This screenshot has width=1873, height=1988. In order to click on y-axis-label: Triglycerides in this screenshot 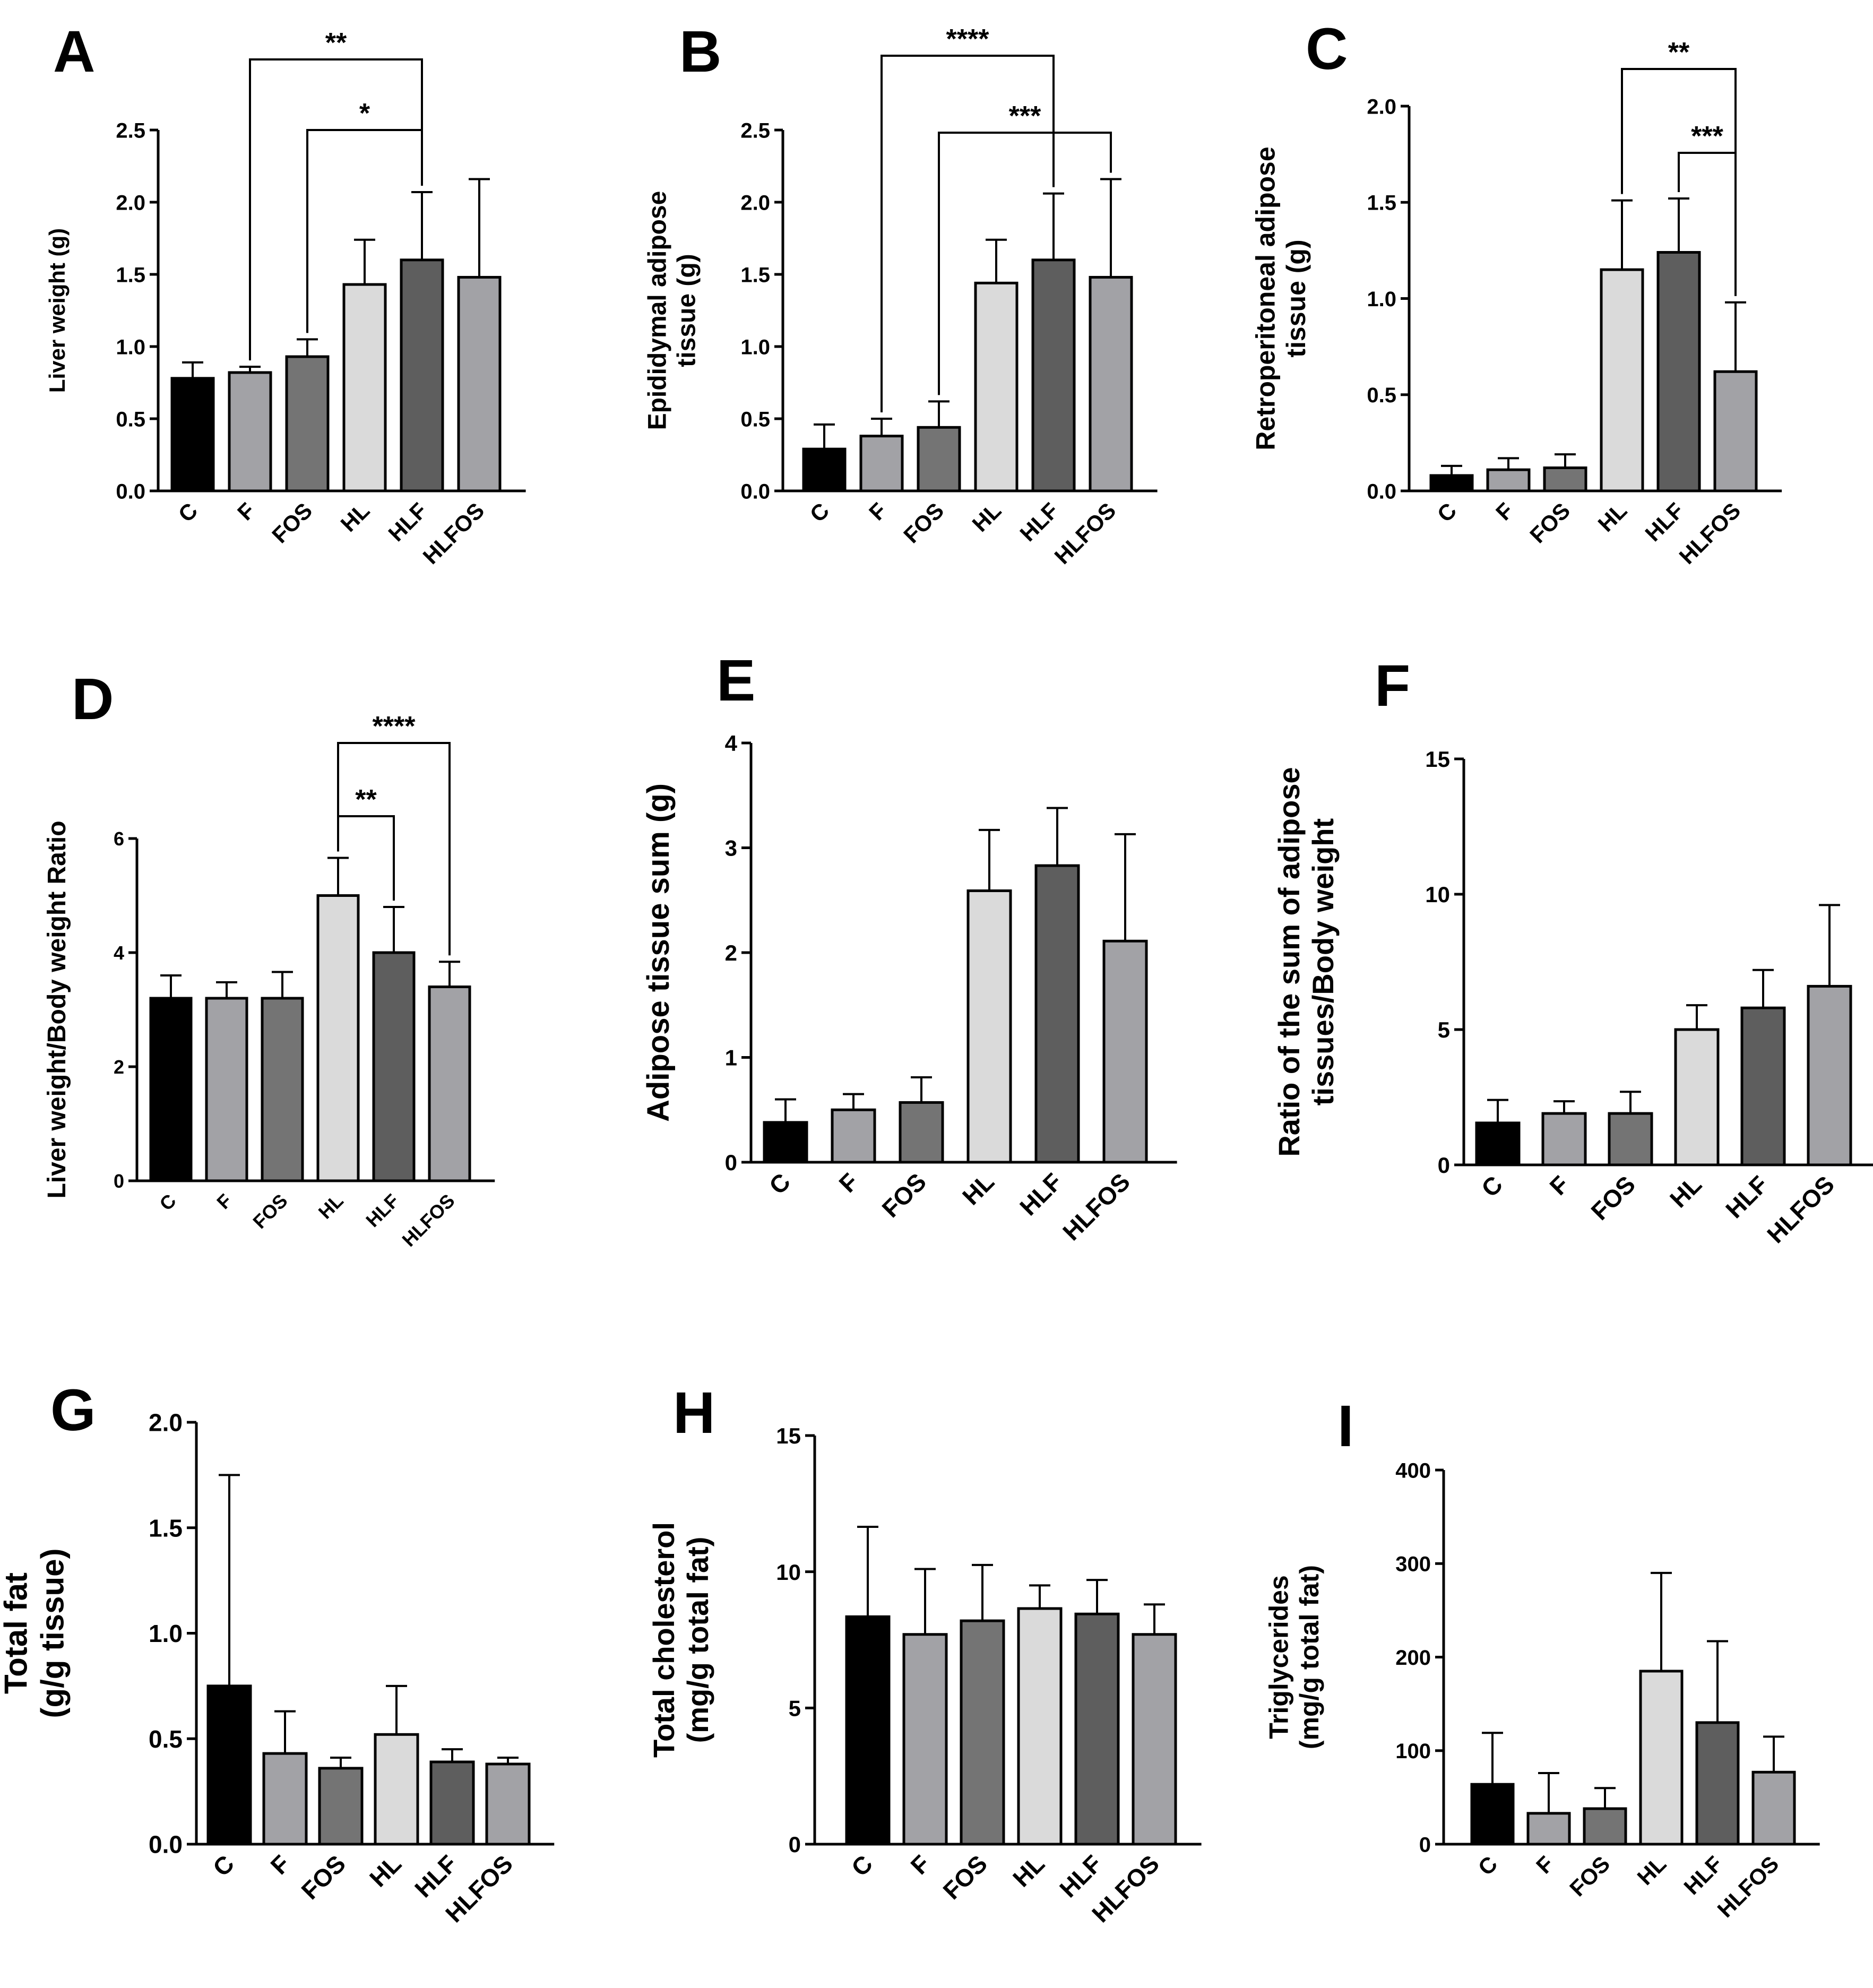, I will do `click(1278, 1657)`.